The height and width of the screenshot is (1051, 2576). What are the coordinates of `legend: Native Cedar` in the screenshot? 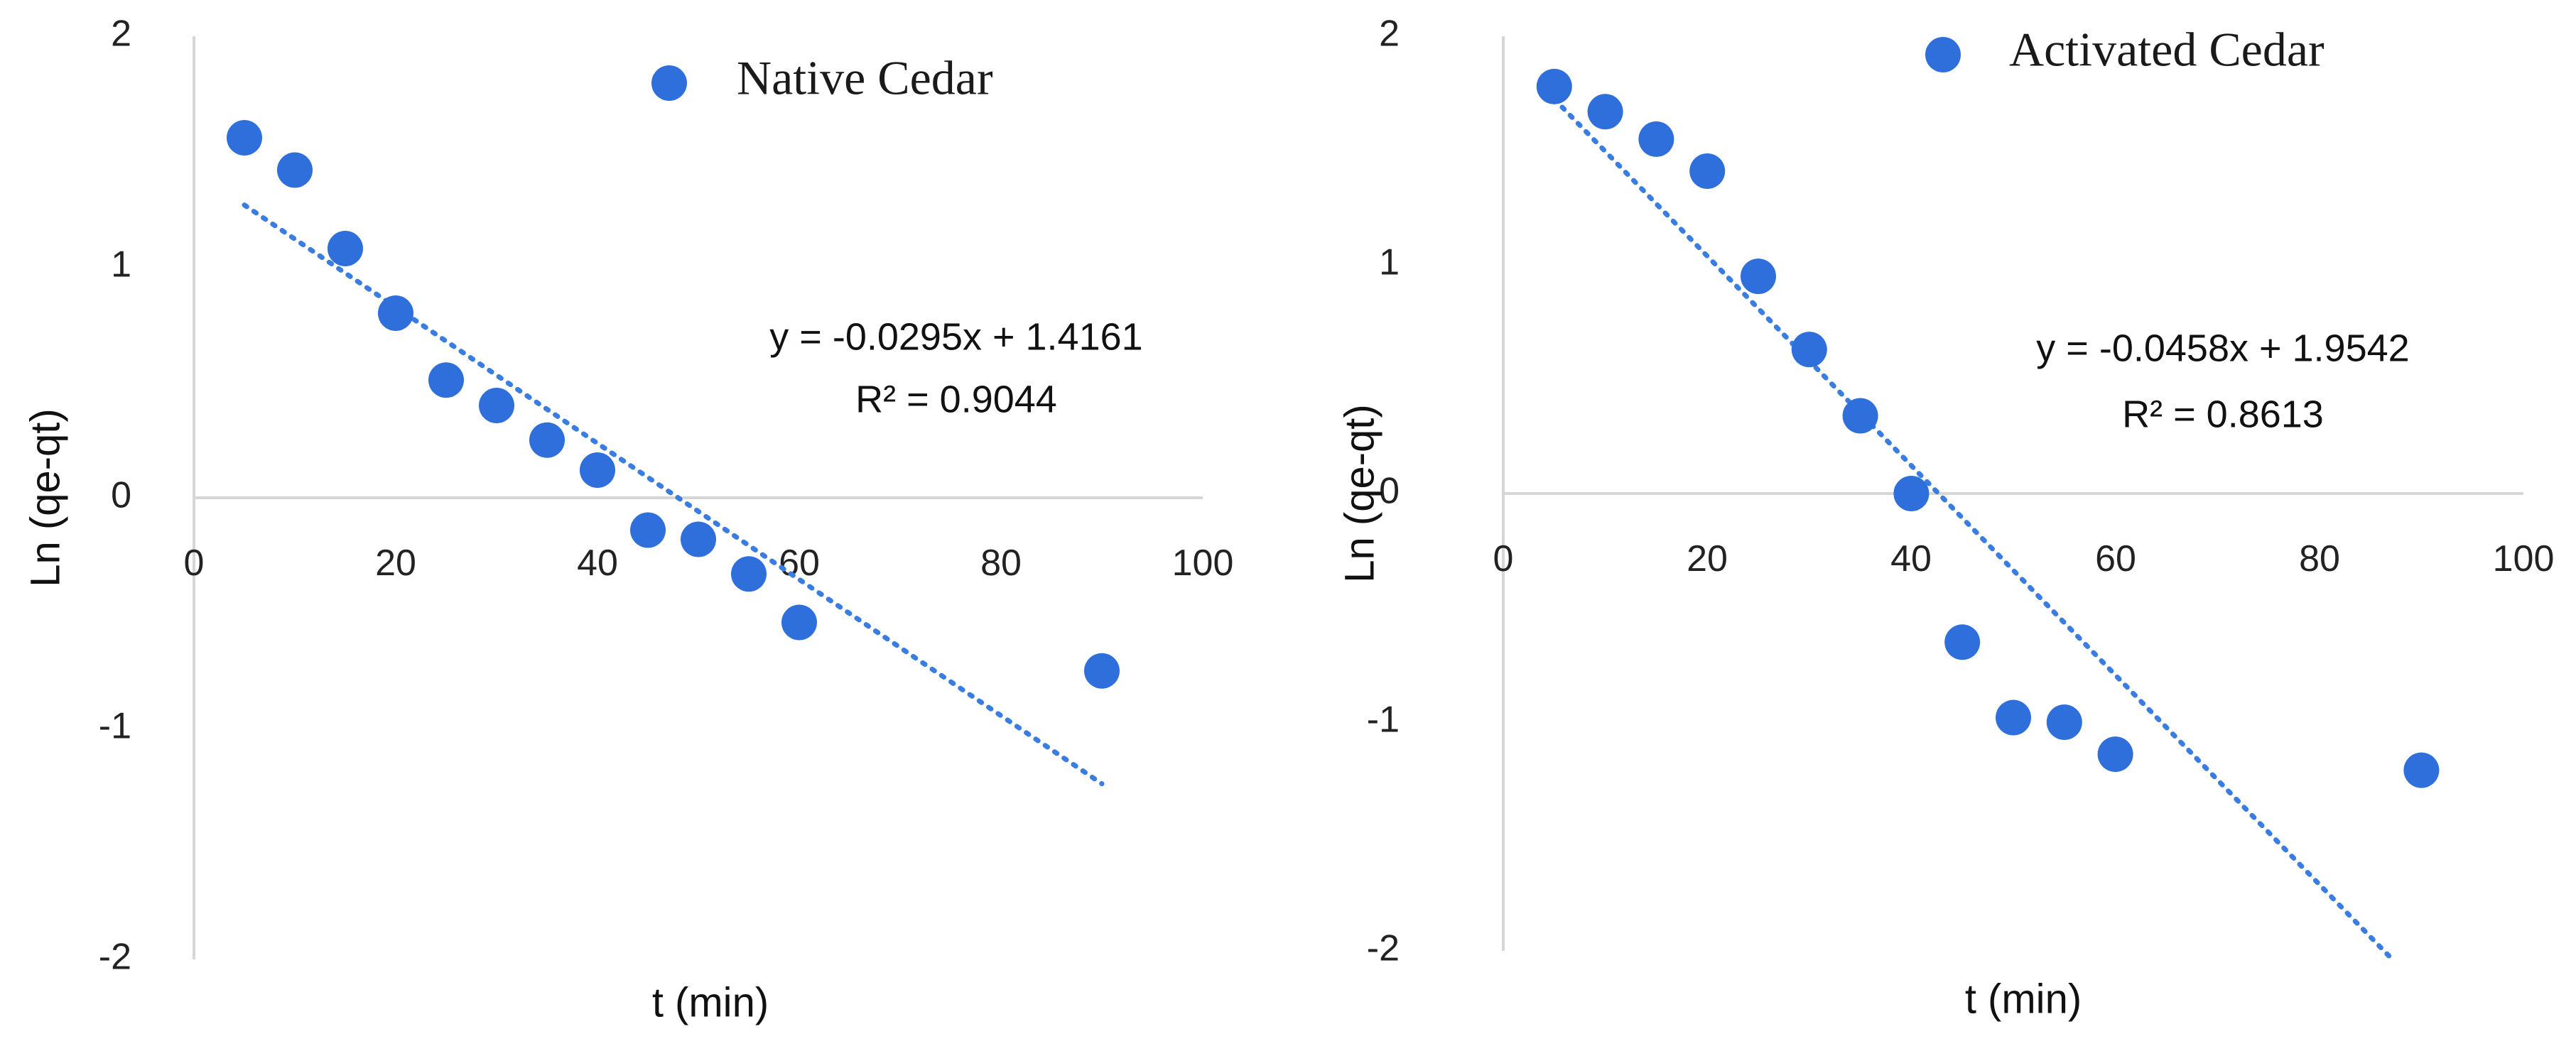 It's located at (822, 78).